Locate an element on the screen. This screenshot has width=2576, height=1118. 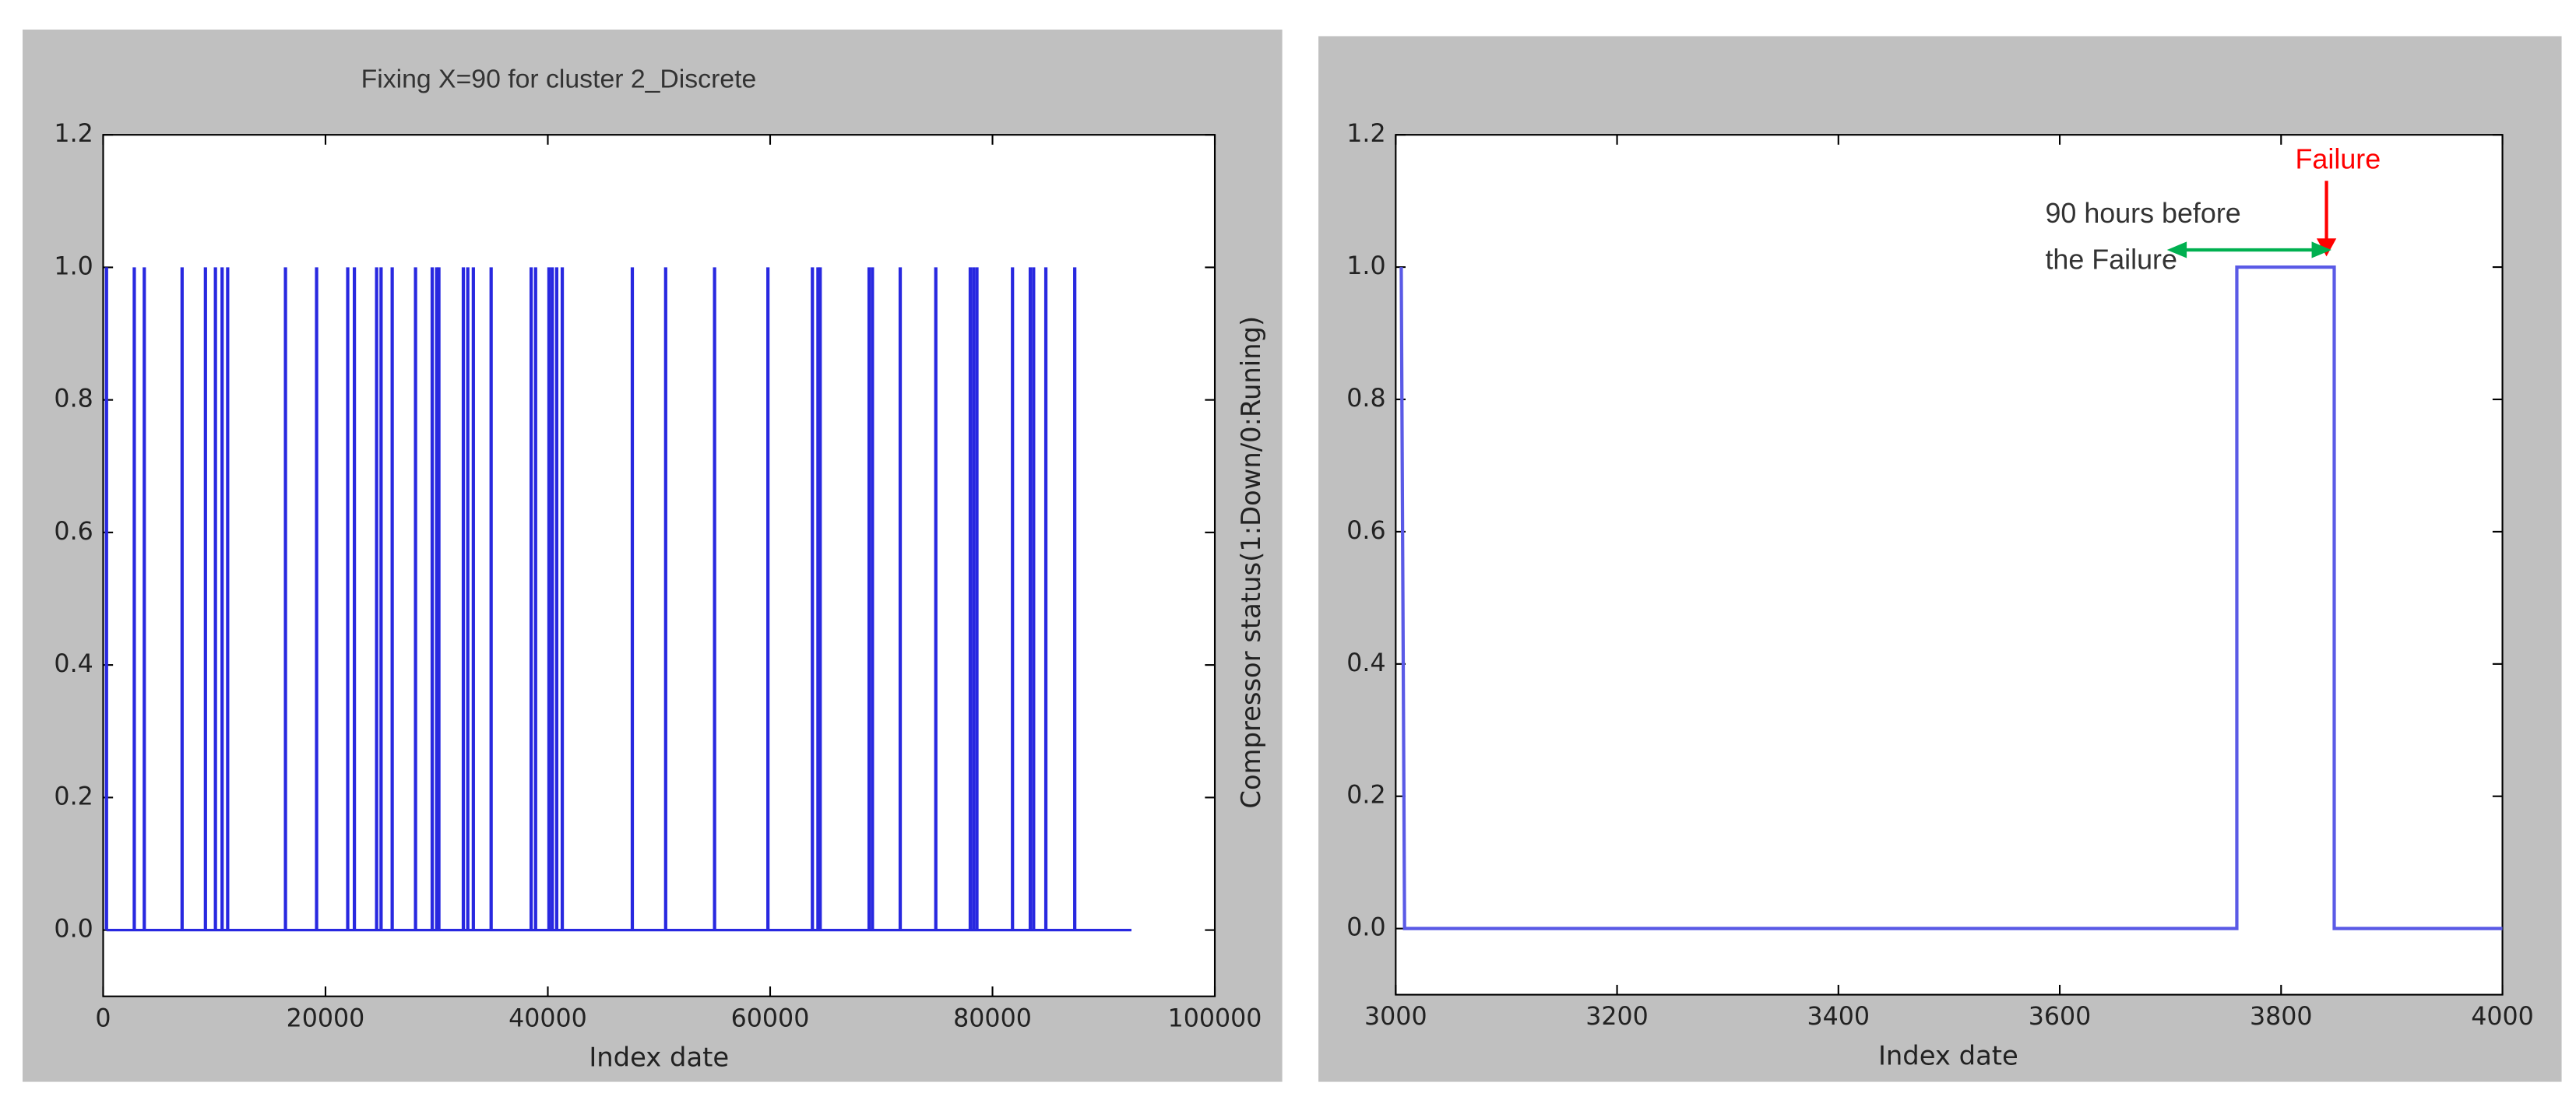
x-tick-label: 4000 is located at coordinates (2502, 1017).